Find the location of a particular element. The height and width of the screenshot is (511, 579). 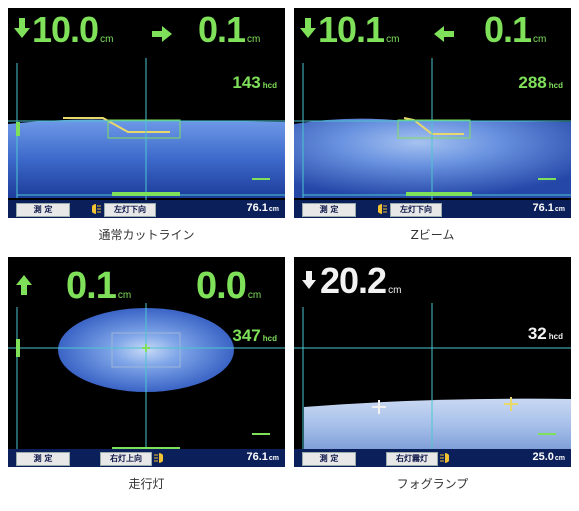

horizontal-value: 0.0 cm is located at coordinates (229, 286).